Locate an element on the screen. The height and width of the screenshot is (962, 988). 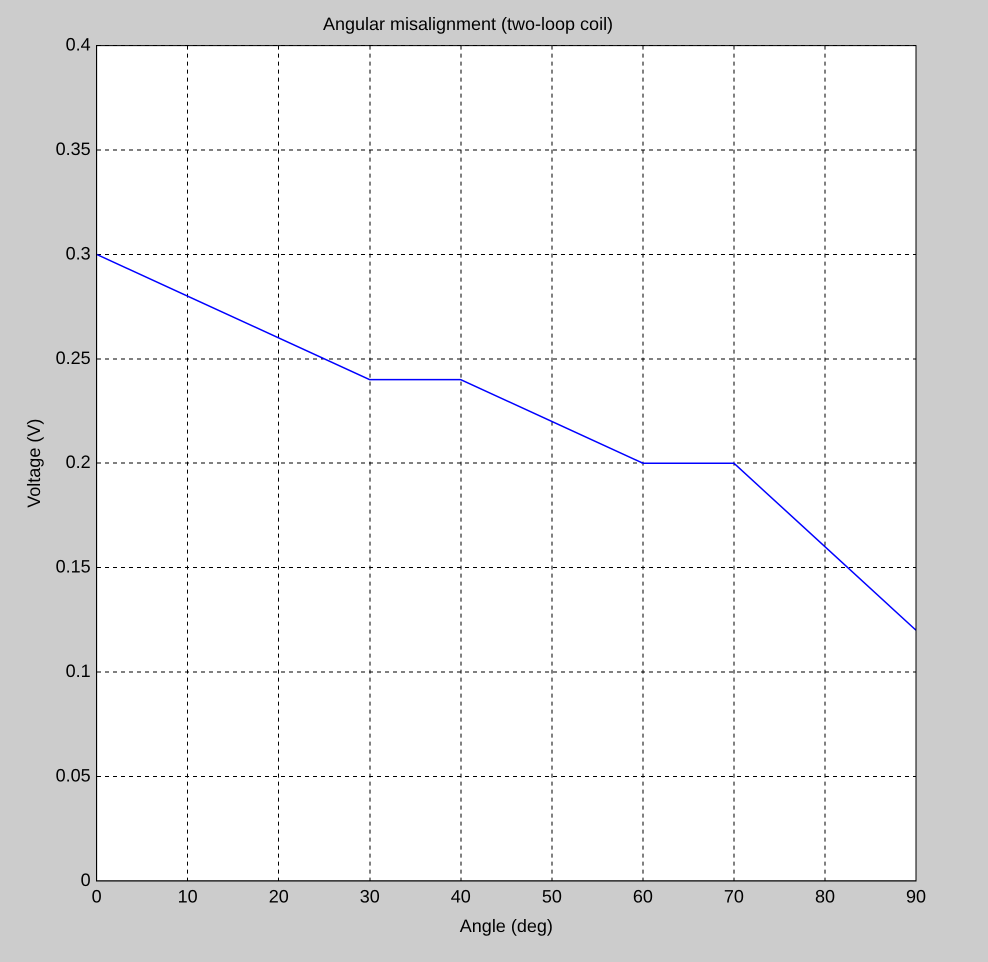
x-tick-label: 30 is located at coordinates (370, 896).